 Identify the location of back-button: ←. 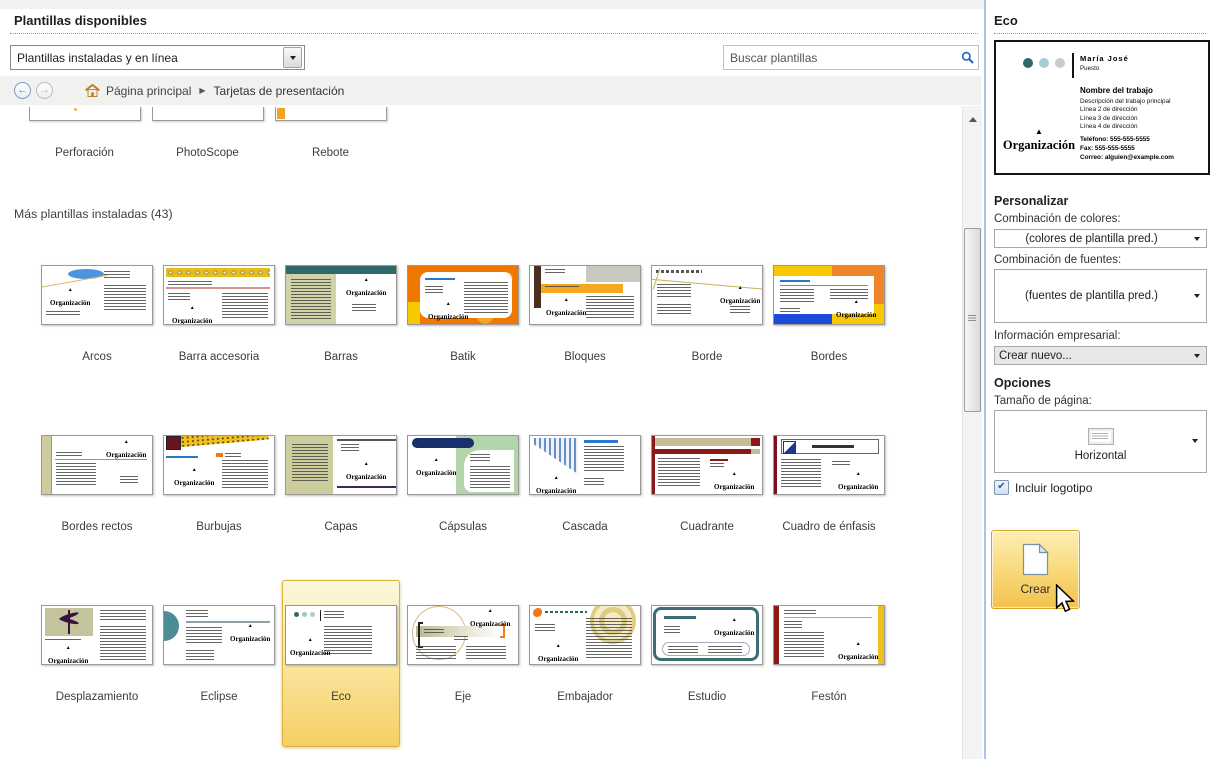
(22, 90).